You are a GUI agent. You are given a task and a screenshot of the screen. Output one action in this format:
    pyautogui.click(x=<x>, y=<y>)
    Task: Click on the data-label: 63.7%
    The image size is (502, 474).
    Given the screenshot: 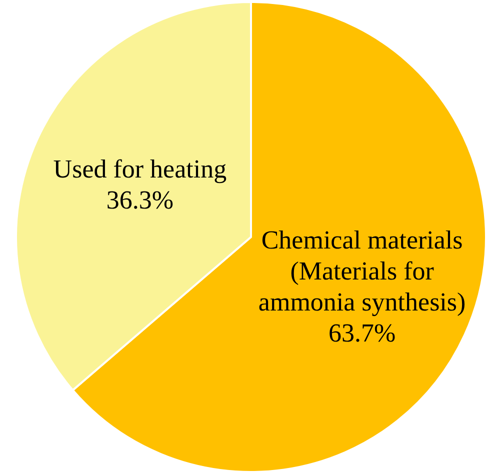 What is the action you would take?
    pyautogui.click(x=362, y=333)
    